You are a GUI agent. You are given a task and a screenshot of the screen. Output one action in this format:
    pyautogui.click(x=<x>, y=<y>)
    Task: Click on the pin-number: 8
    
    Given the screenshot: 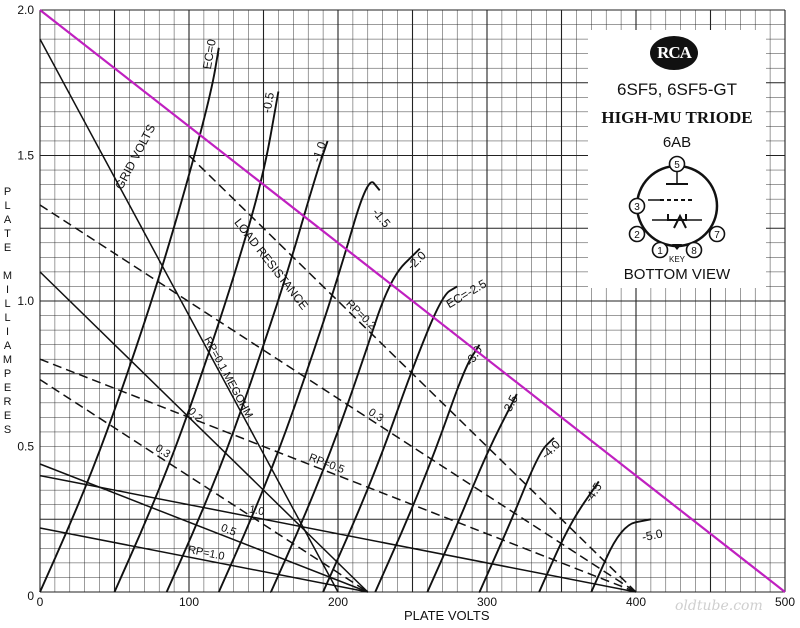 What is the action you would take?
    pyautogui.click(x=694, y=251)
    